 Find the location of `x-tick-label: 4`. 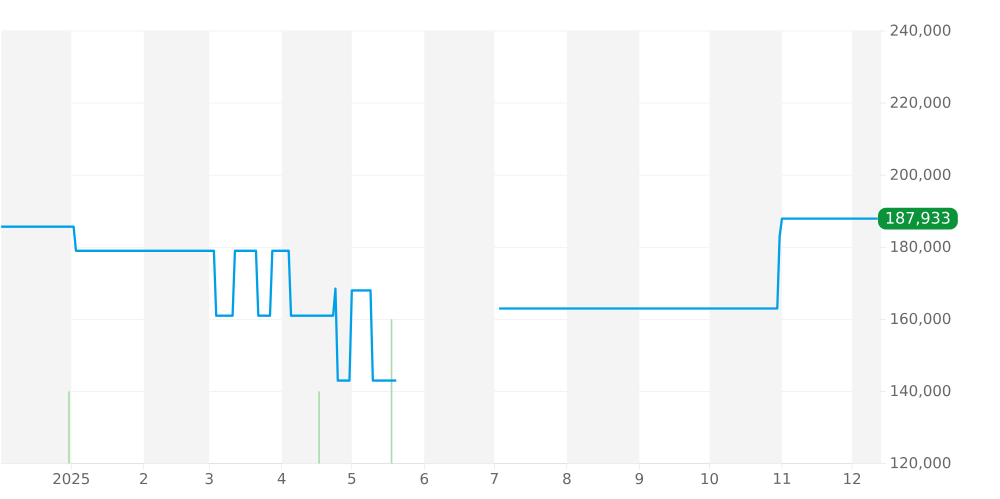

x-tick-label: 4 is located at coordinates (282, 478).